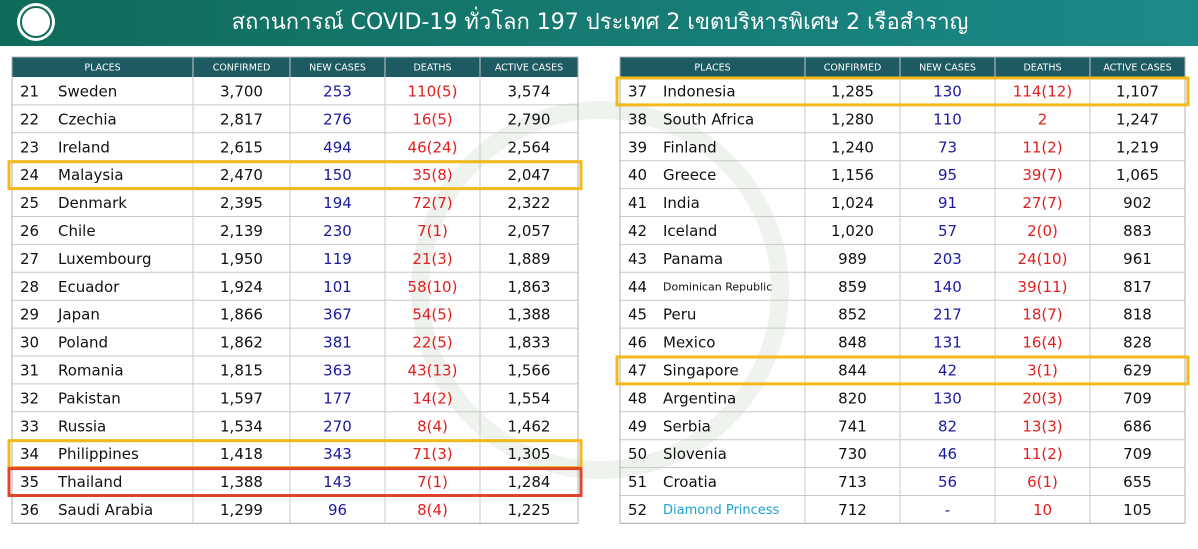  What do you see at coordinates (947, 119) in the screenshot?
I see `cell-value: 110` at bounding box center [947, 119].